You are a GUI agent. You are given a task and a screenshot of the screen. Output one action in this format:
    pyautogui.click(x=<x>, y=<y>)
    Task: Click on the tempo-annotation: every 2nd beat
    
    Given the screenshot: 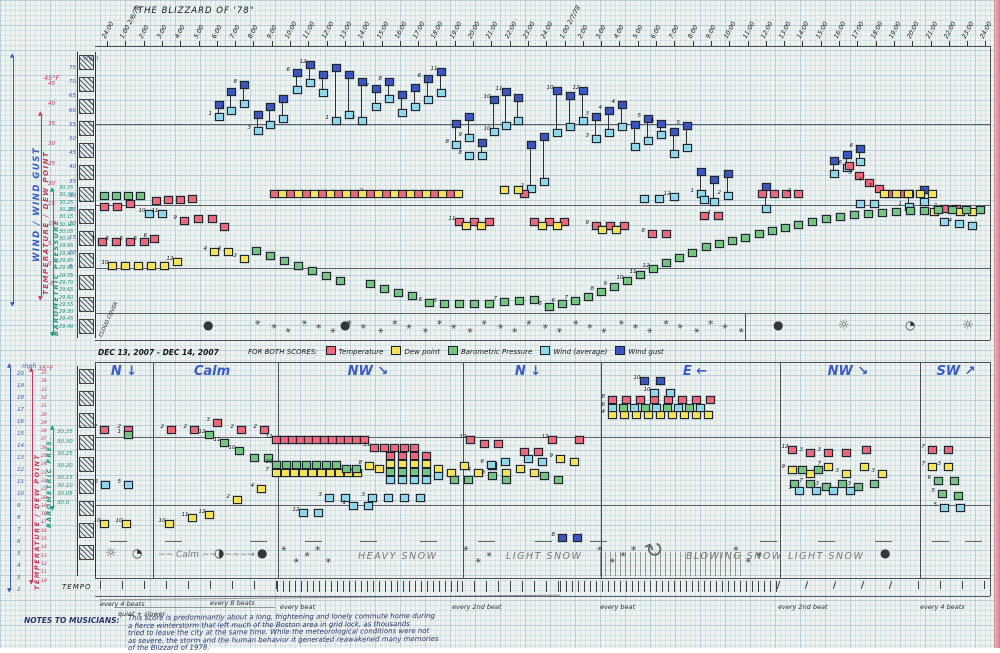 What is the action you would take?
    pyautogui.click(x=477, y=607)
    